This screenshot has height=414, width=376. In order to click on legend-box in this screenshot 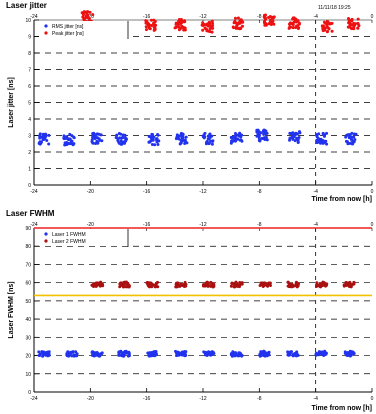, I will do `click(84, 29)`.